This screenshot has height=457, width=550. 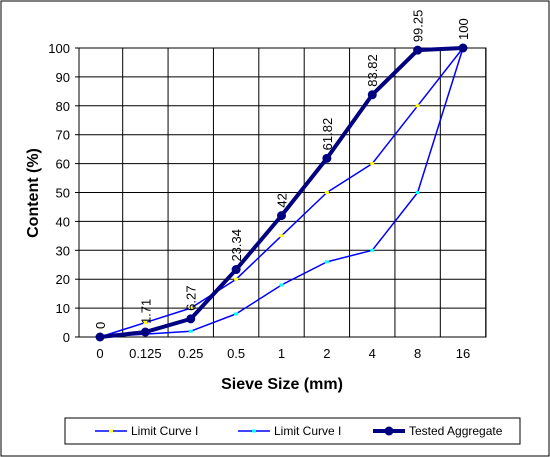 What do you see at coordinates (282, 384) in the screenshot?
I see `x-axis-title: Sieve Size (mm)` at bounding box center [282, 384].